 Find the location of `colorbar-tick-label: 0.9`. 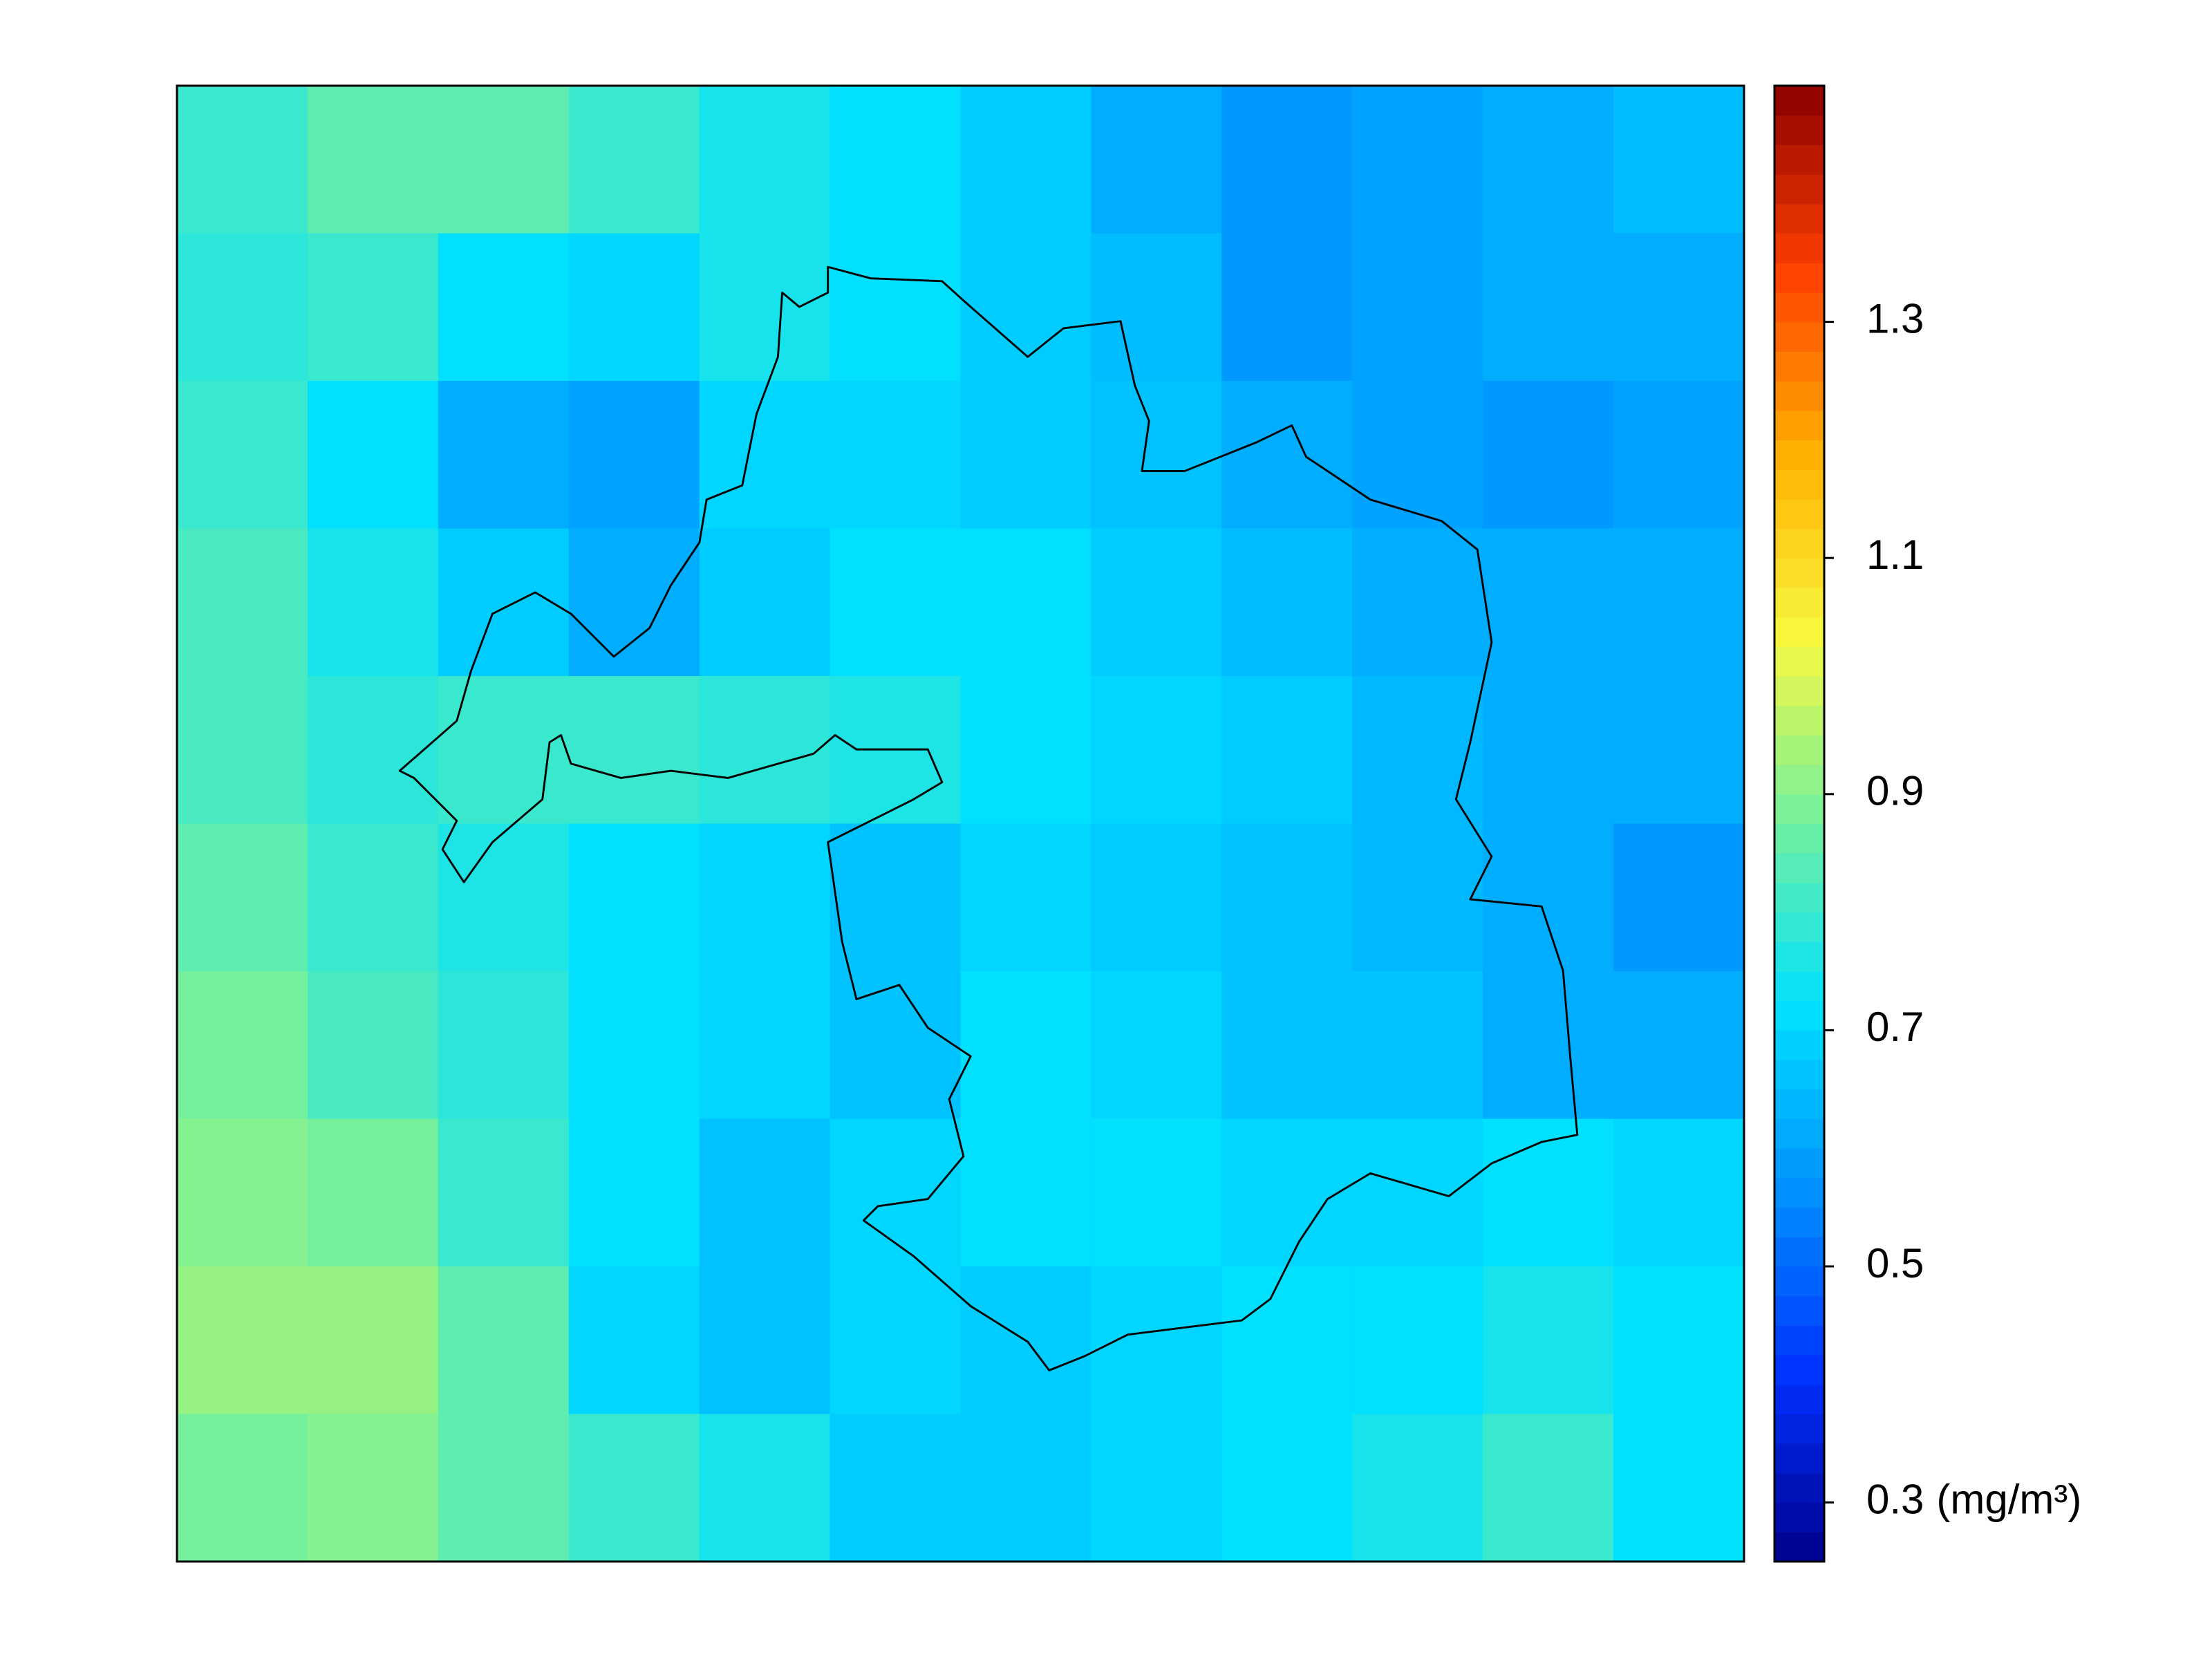

colorbar-tick-label: 0.9 is located at coordinates (1895, 791).